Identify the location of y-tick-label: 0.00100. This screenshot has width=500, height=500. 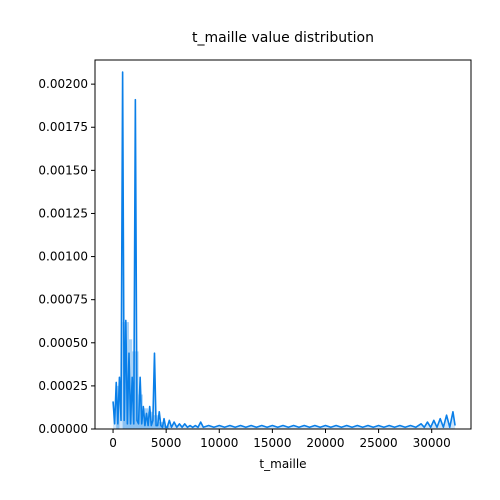
(63, 257).